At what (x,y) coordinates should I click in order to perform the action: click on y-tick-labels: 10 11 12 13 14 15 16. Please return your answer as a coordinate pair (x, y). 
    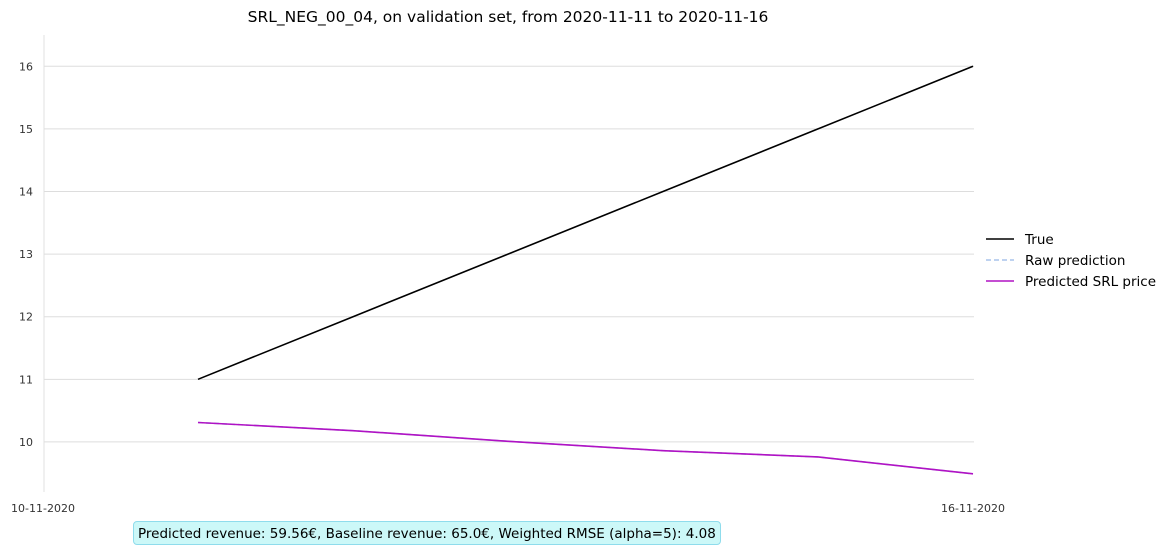
    Looking at the image, I should click on (26, 254).